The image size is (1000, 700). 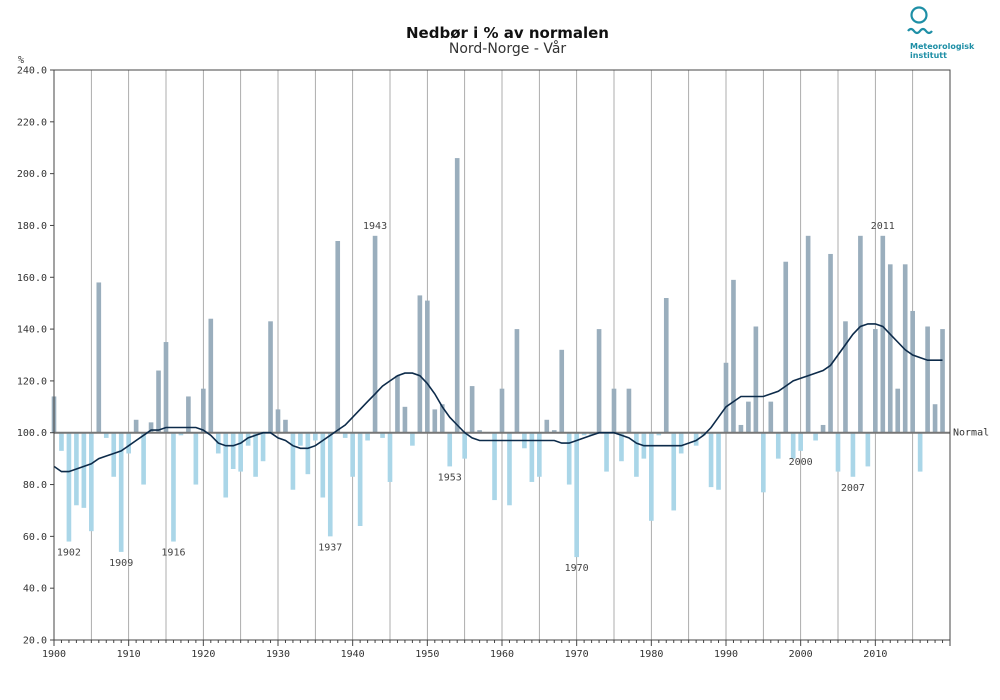 I want to click on bar-1927, so click(x=255, y=454).